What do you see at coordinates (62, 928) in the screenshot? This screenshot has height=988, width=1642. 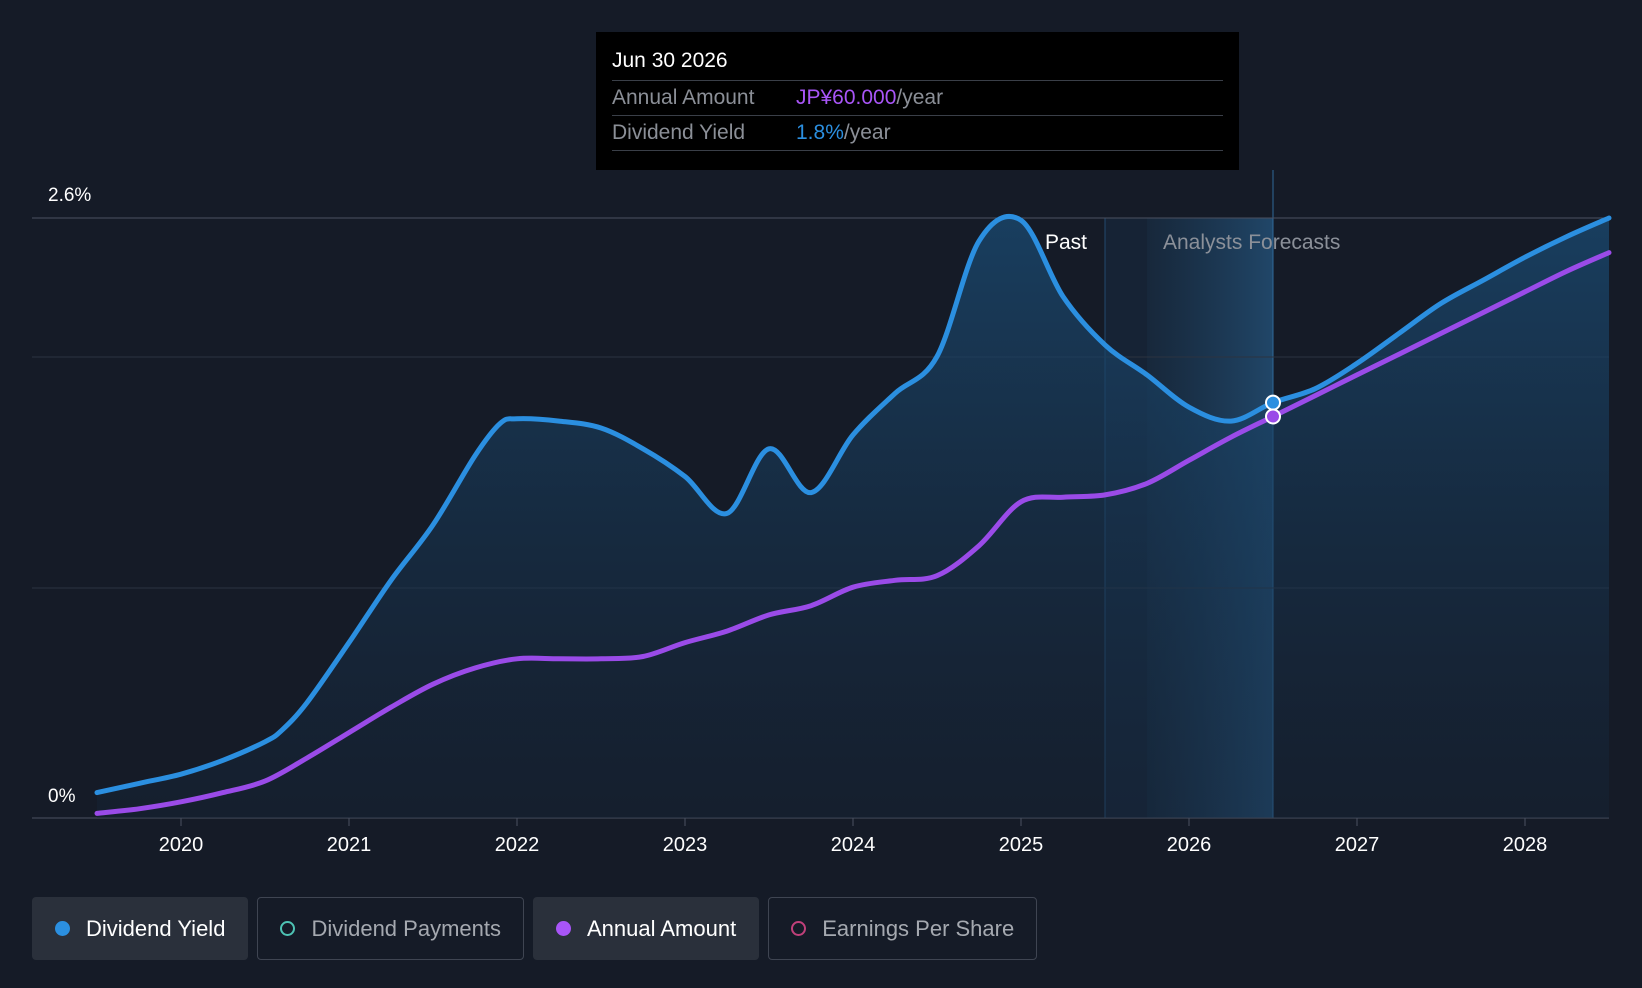 I see `dividend-yield-dot-icon` at bounding box center [62, 928].